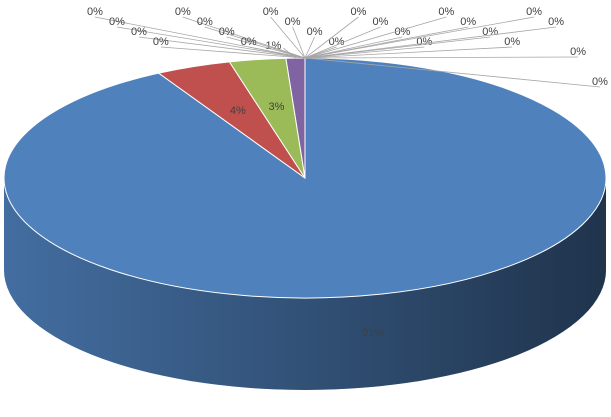  I want to click on data-label: 91%, so click(373, 333).